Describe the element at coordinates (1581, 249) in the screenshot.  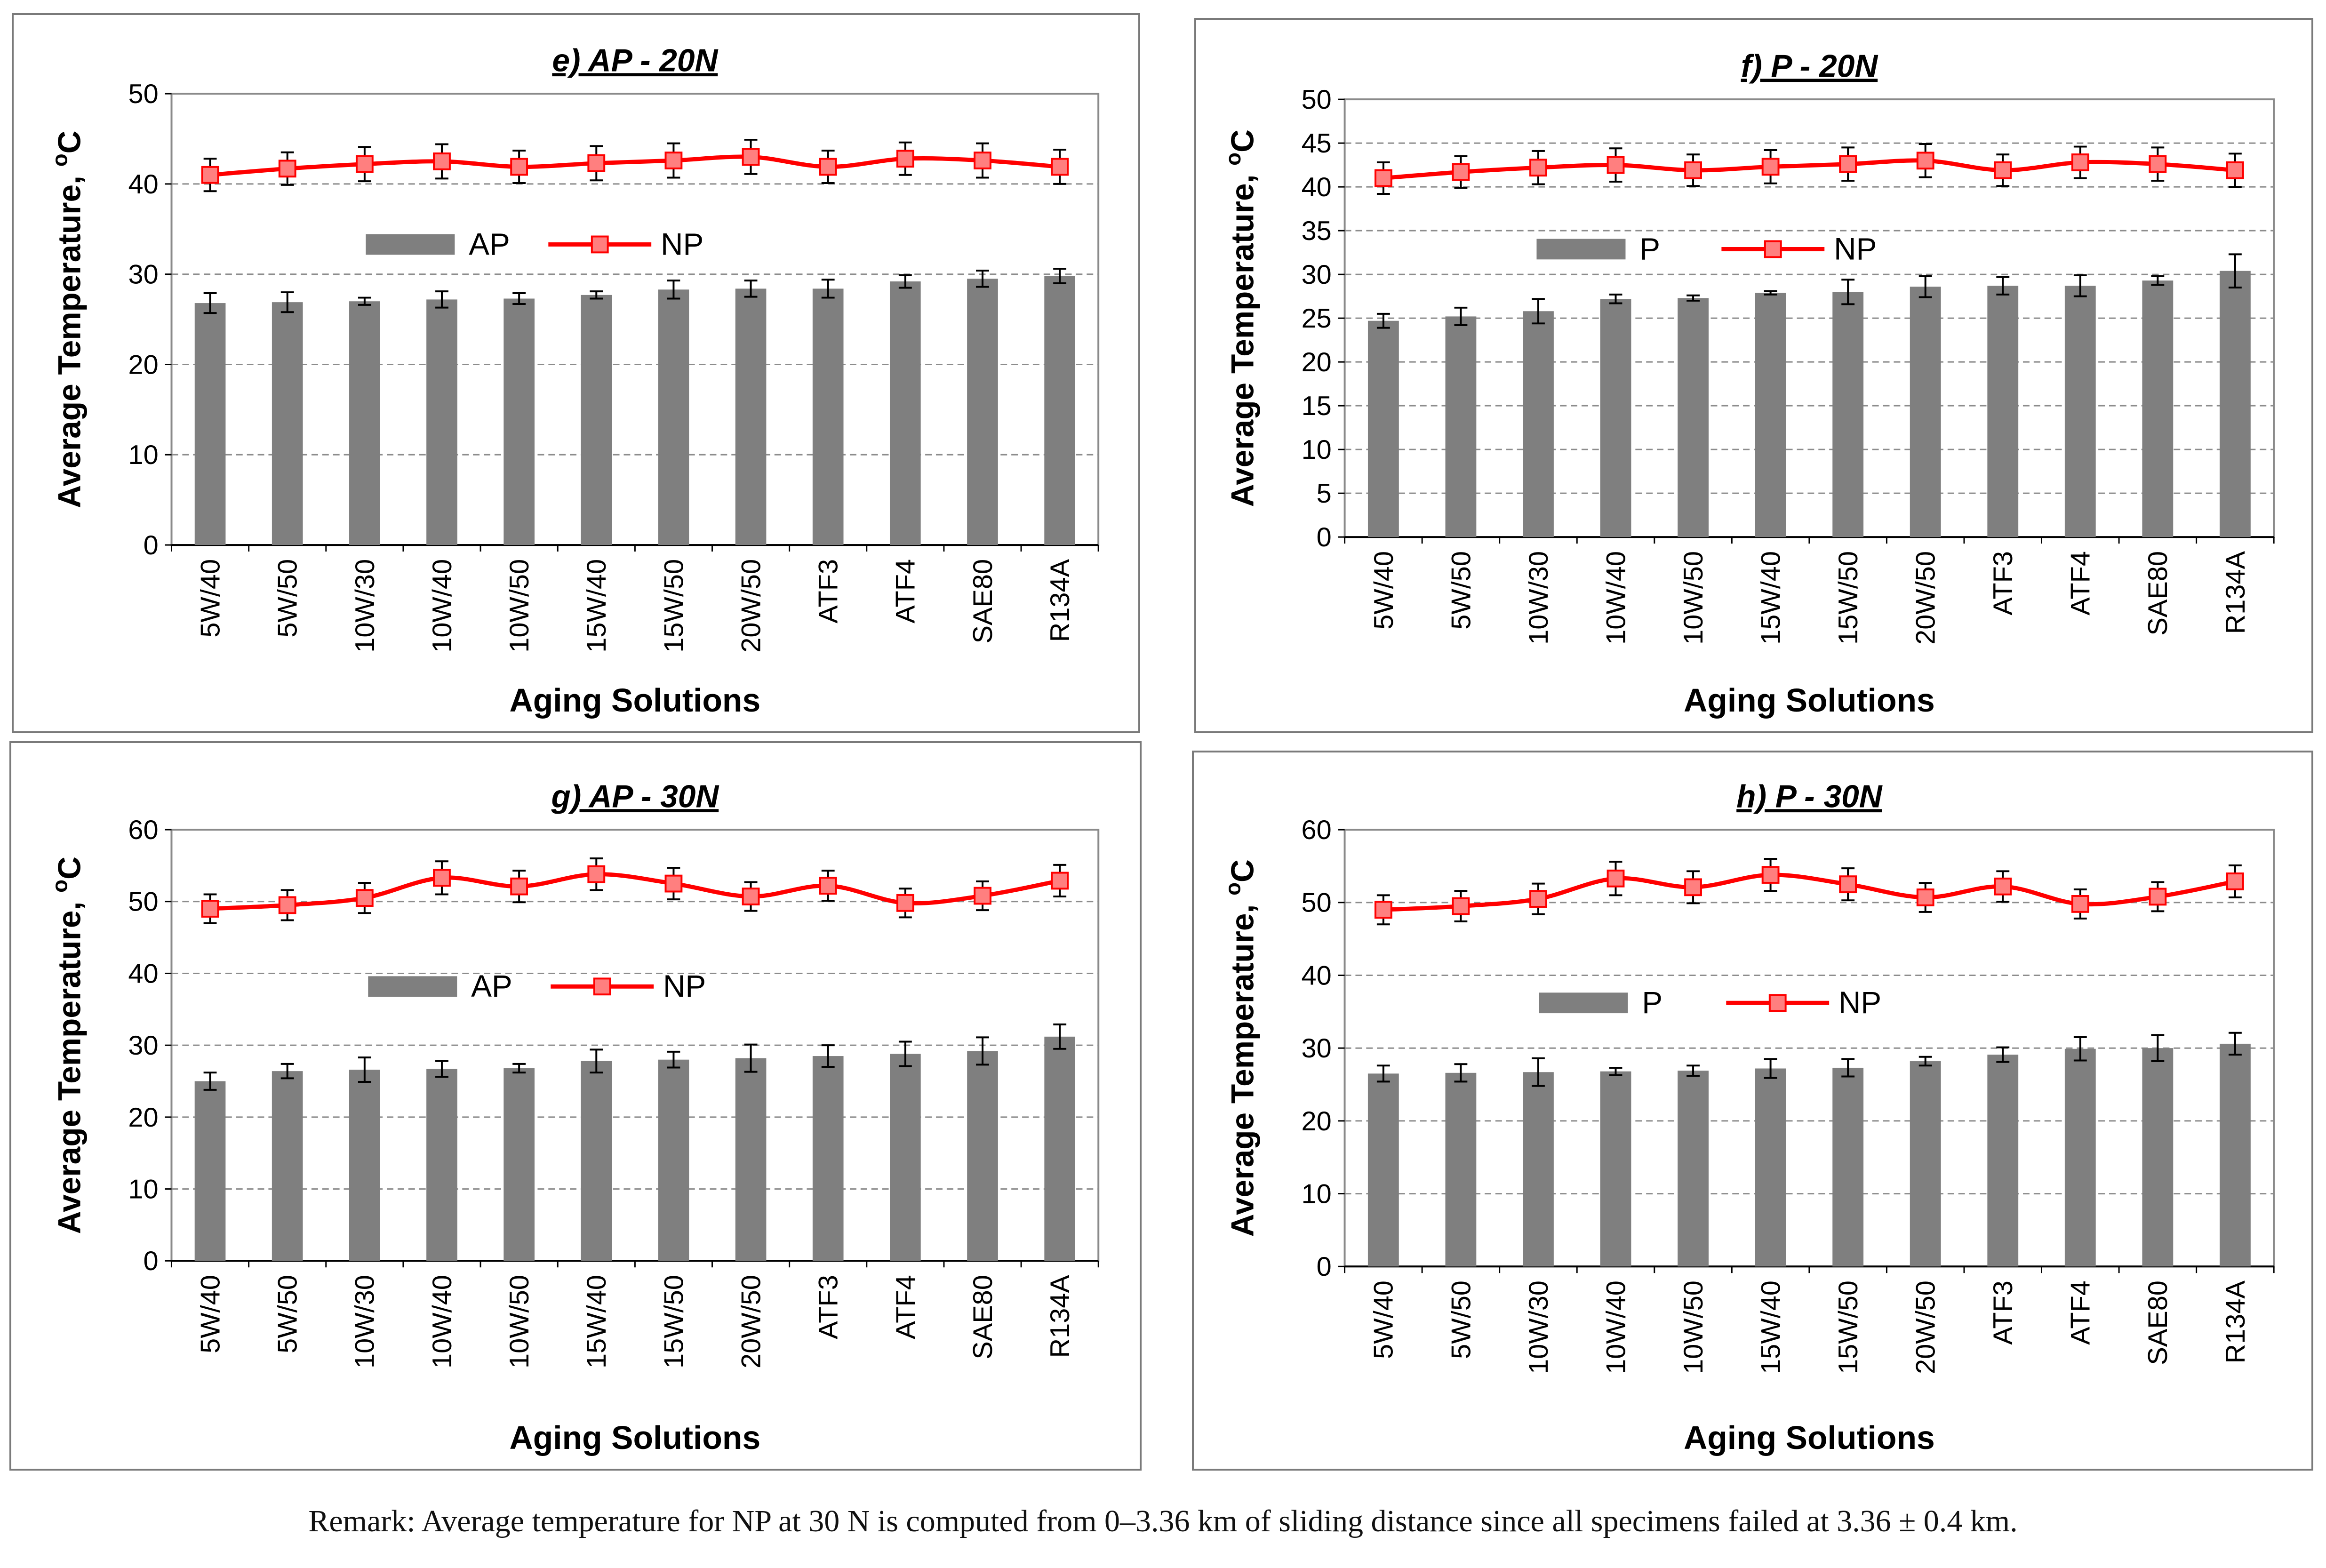
I see `legend-swatch-P` at that location.